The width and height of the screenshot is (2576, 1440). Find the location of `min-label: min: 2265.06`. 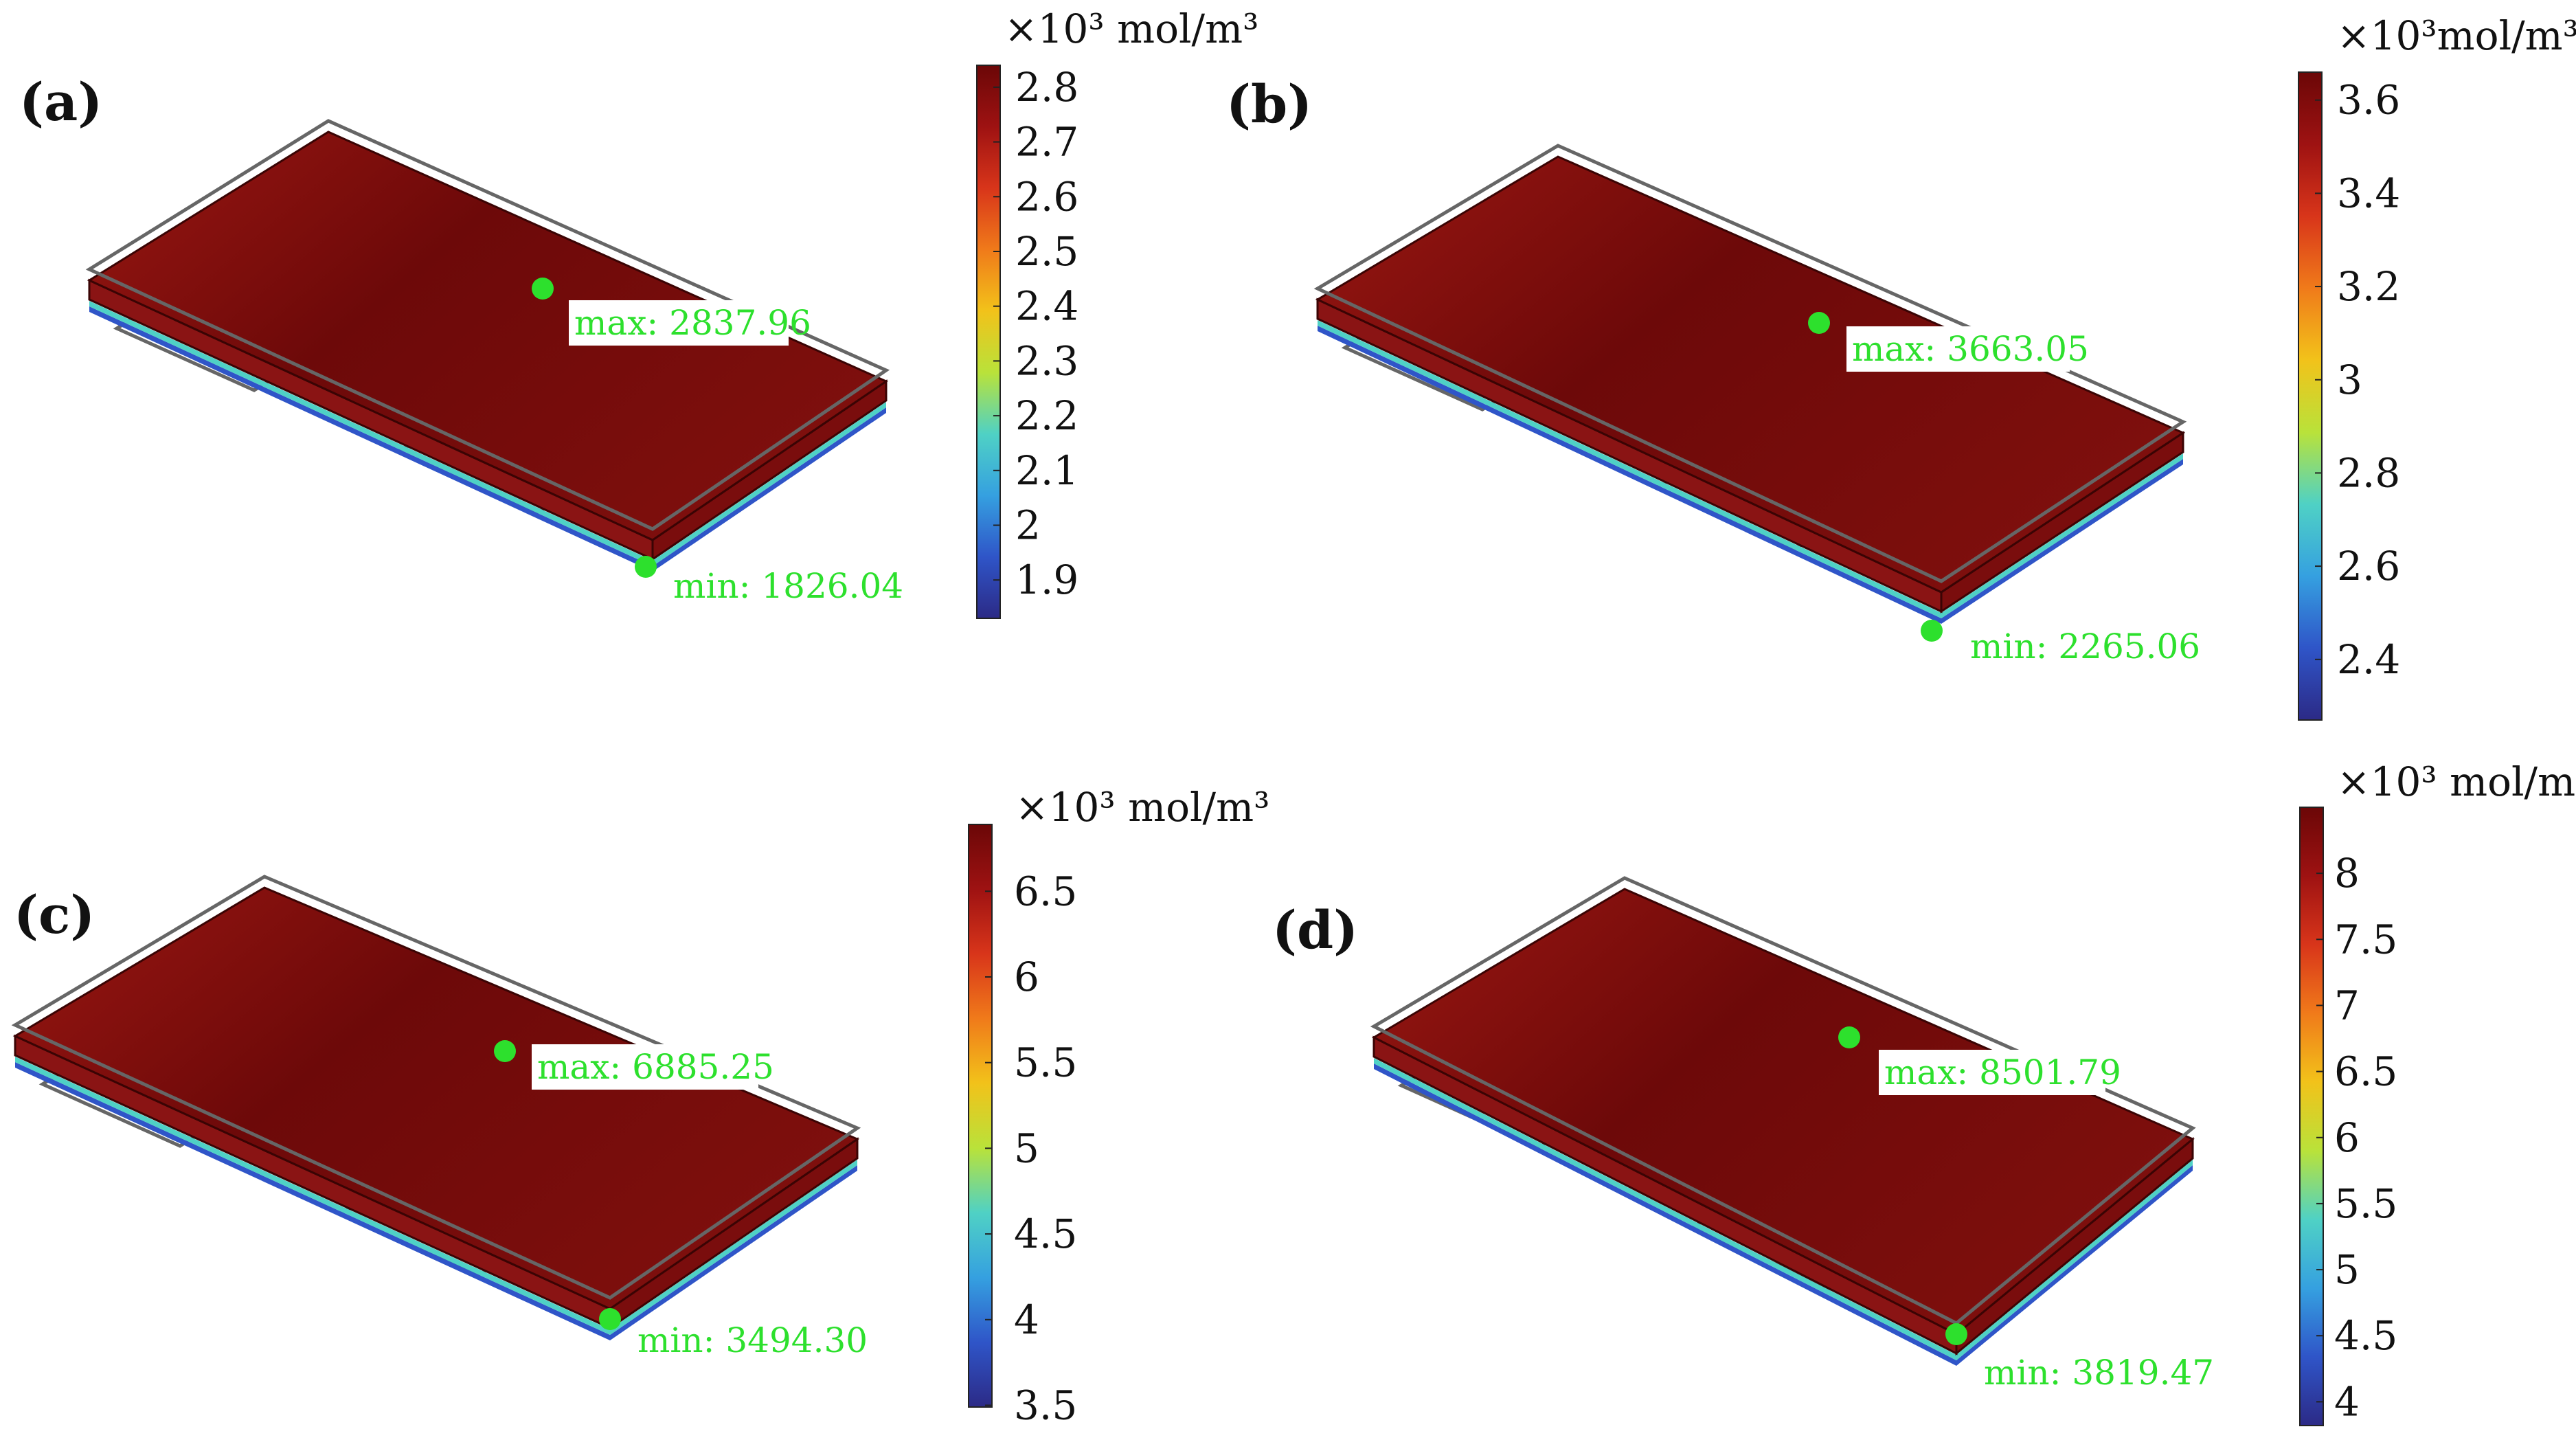

min-label: min: 2265.06 is located at coordinates (2085, 646).